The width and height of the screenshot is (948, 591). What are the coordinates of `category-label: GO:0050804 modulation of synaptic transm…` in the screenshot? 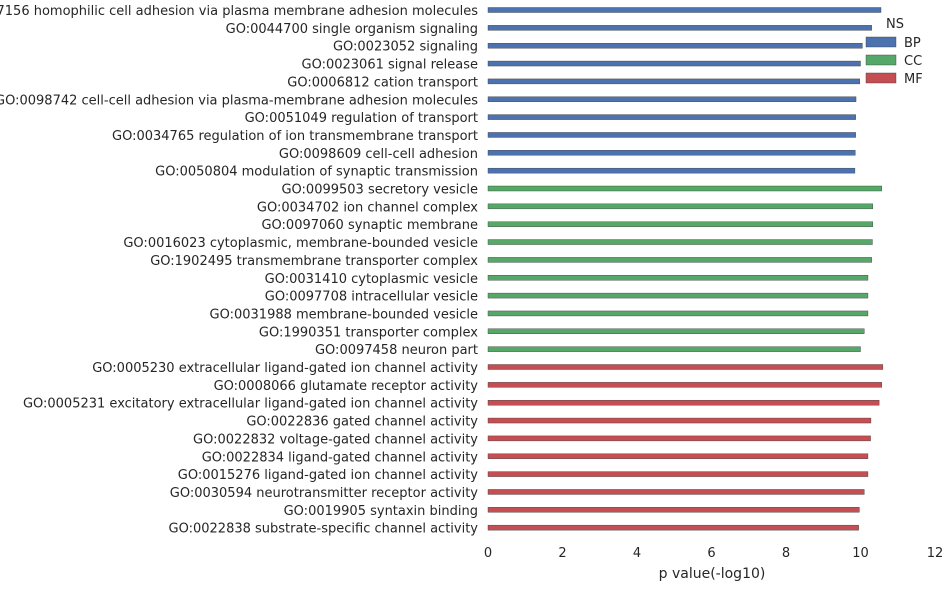 It's located at (316, 172).